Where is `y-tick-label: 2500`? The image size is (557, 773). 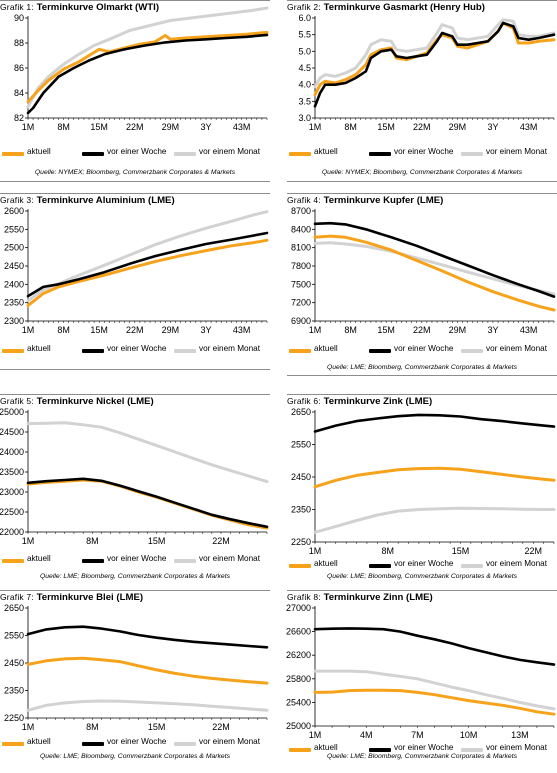
y-tick-label: 2500 is located at coordinates (14, 248).